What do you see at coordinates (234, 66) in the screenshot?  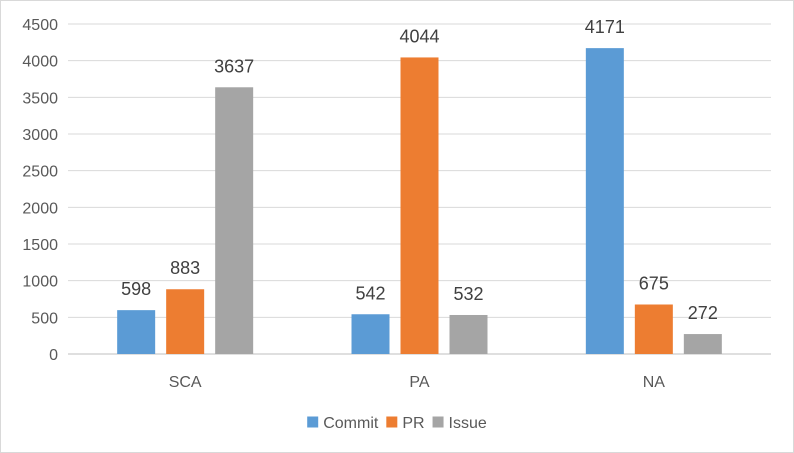 I see `data-label: 3637` at bounding box center [234, 66].